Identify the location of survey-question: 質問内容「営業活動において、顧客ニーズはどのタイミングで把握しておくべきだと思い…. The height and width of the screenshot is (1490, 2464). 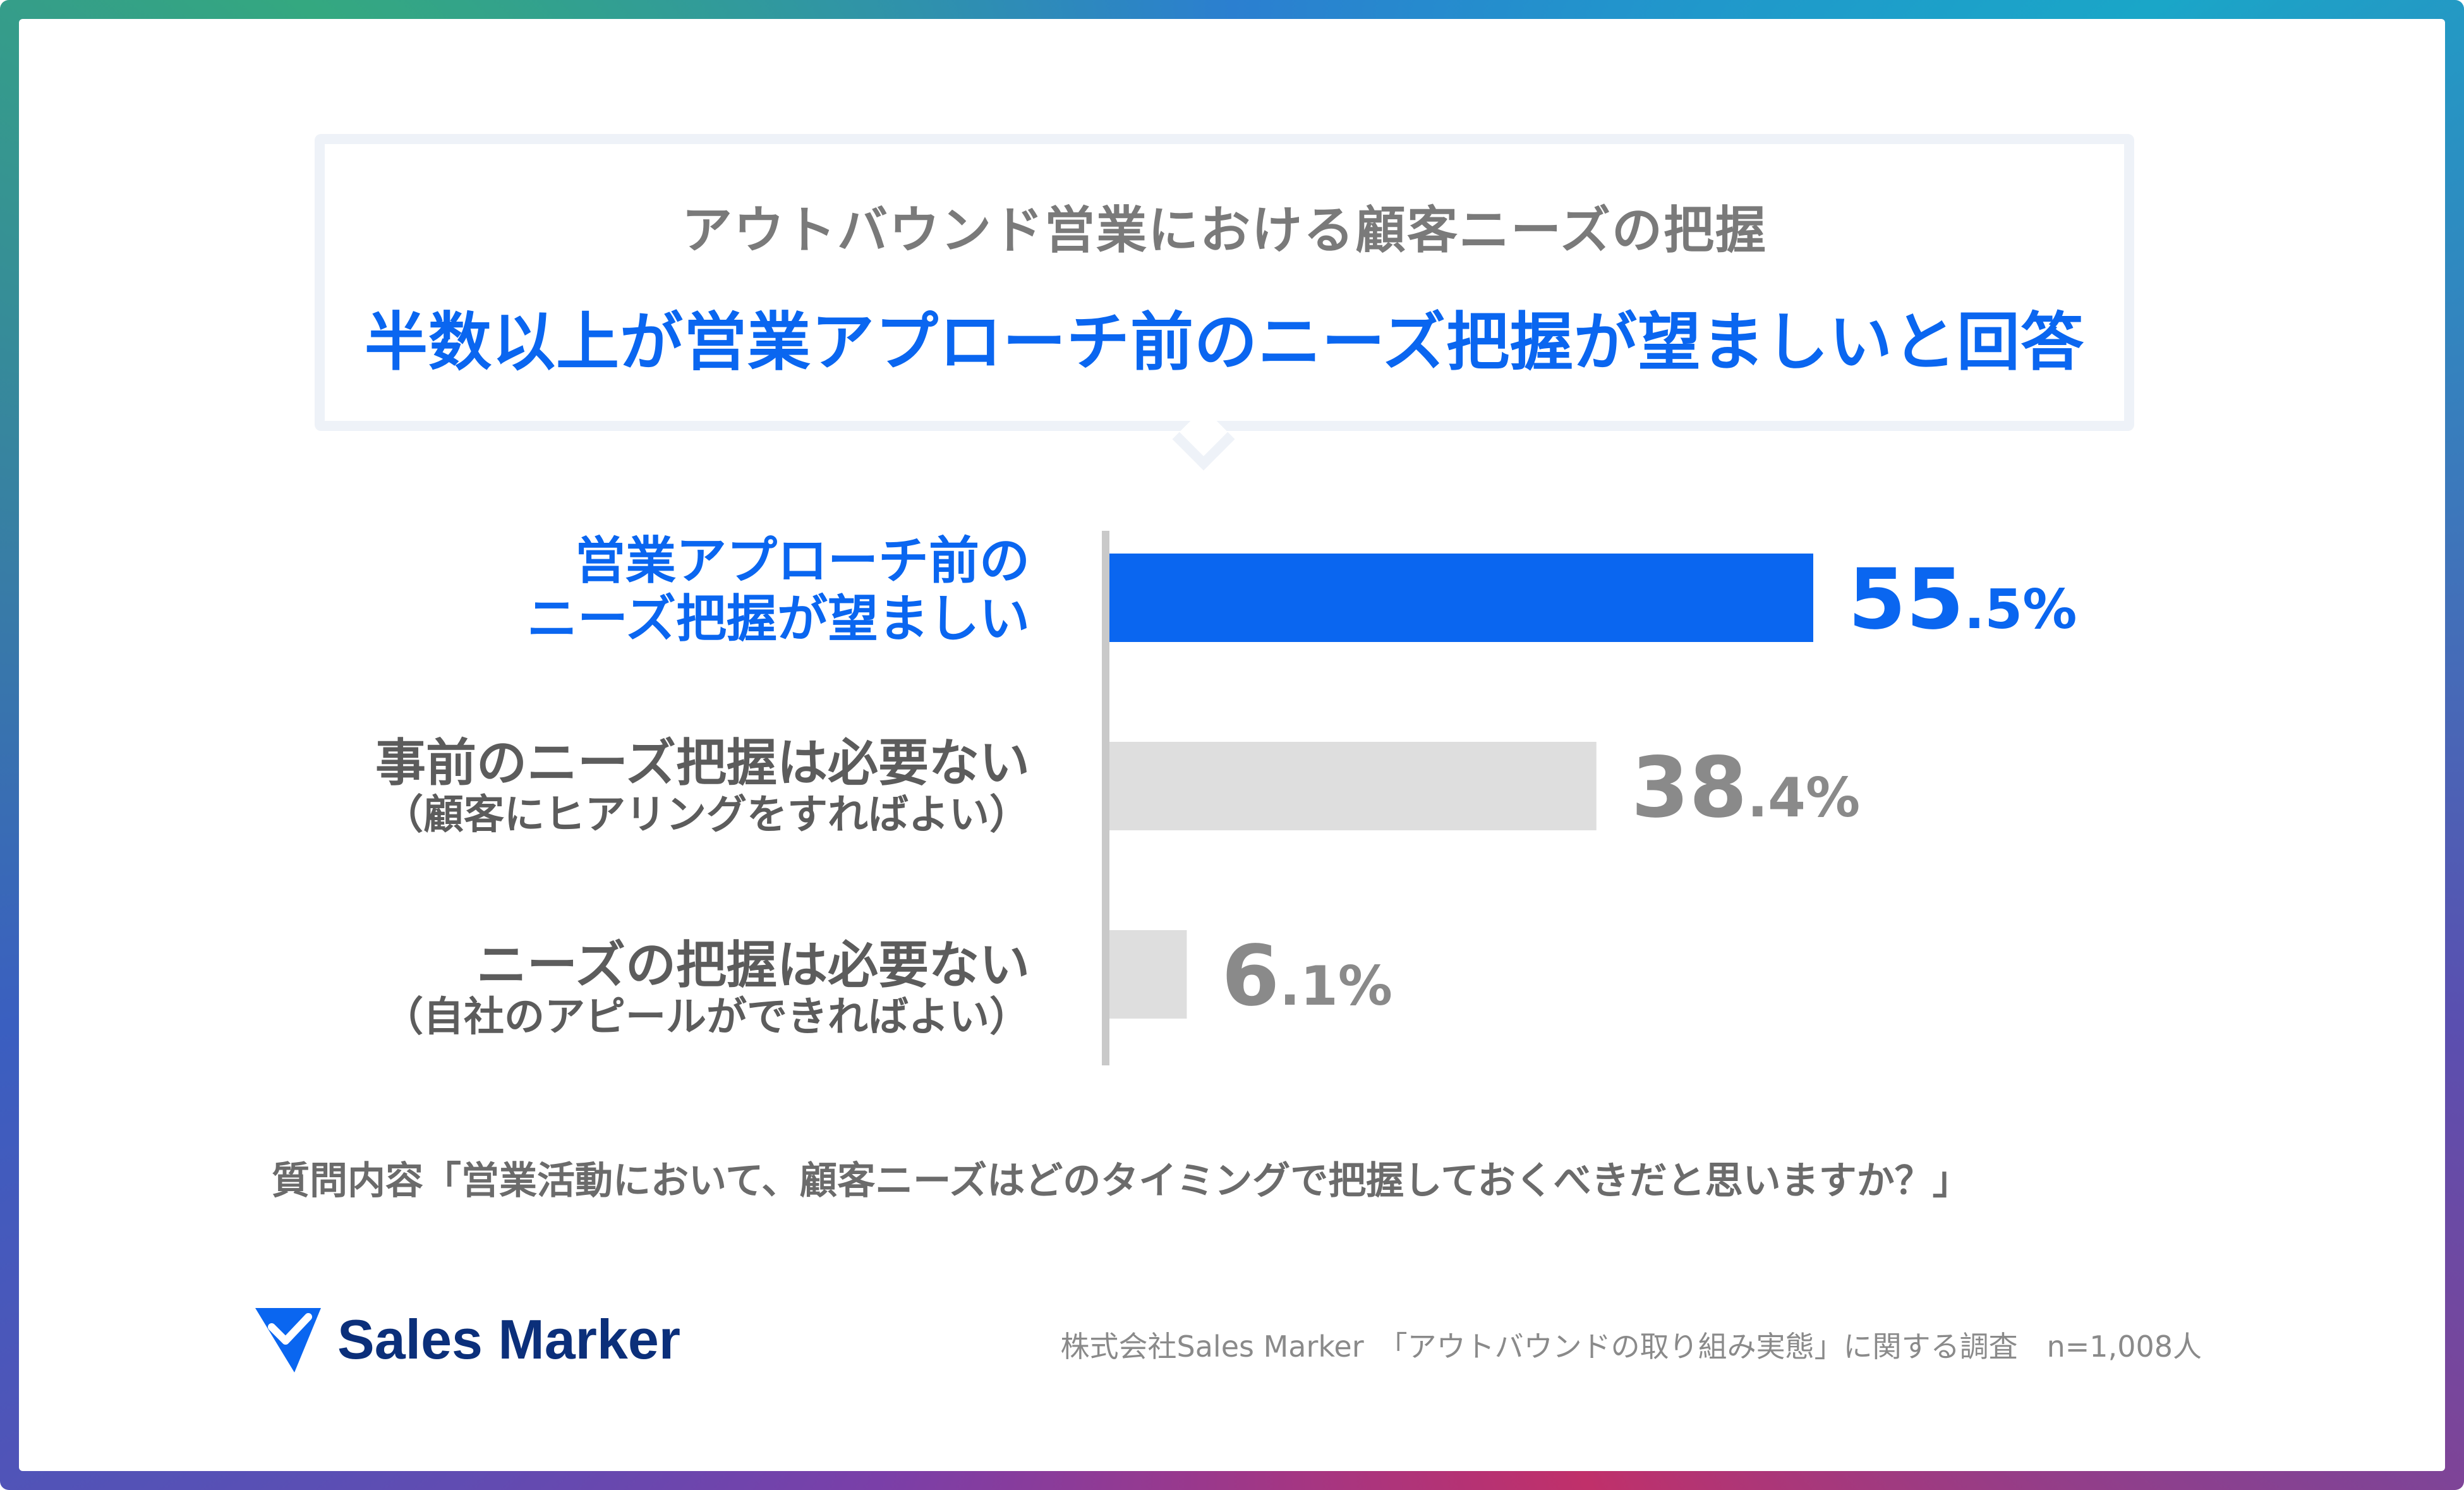
(1121, 1181).